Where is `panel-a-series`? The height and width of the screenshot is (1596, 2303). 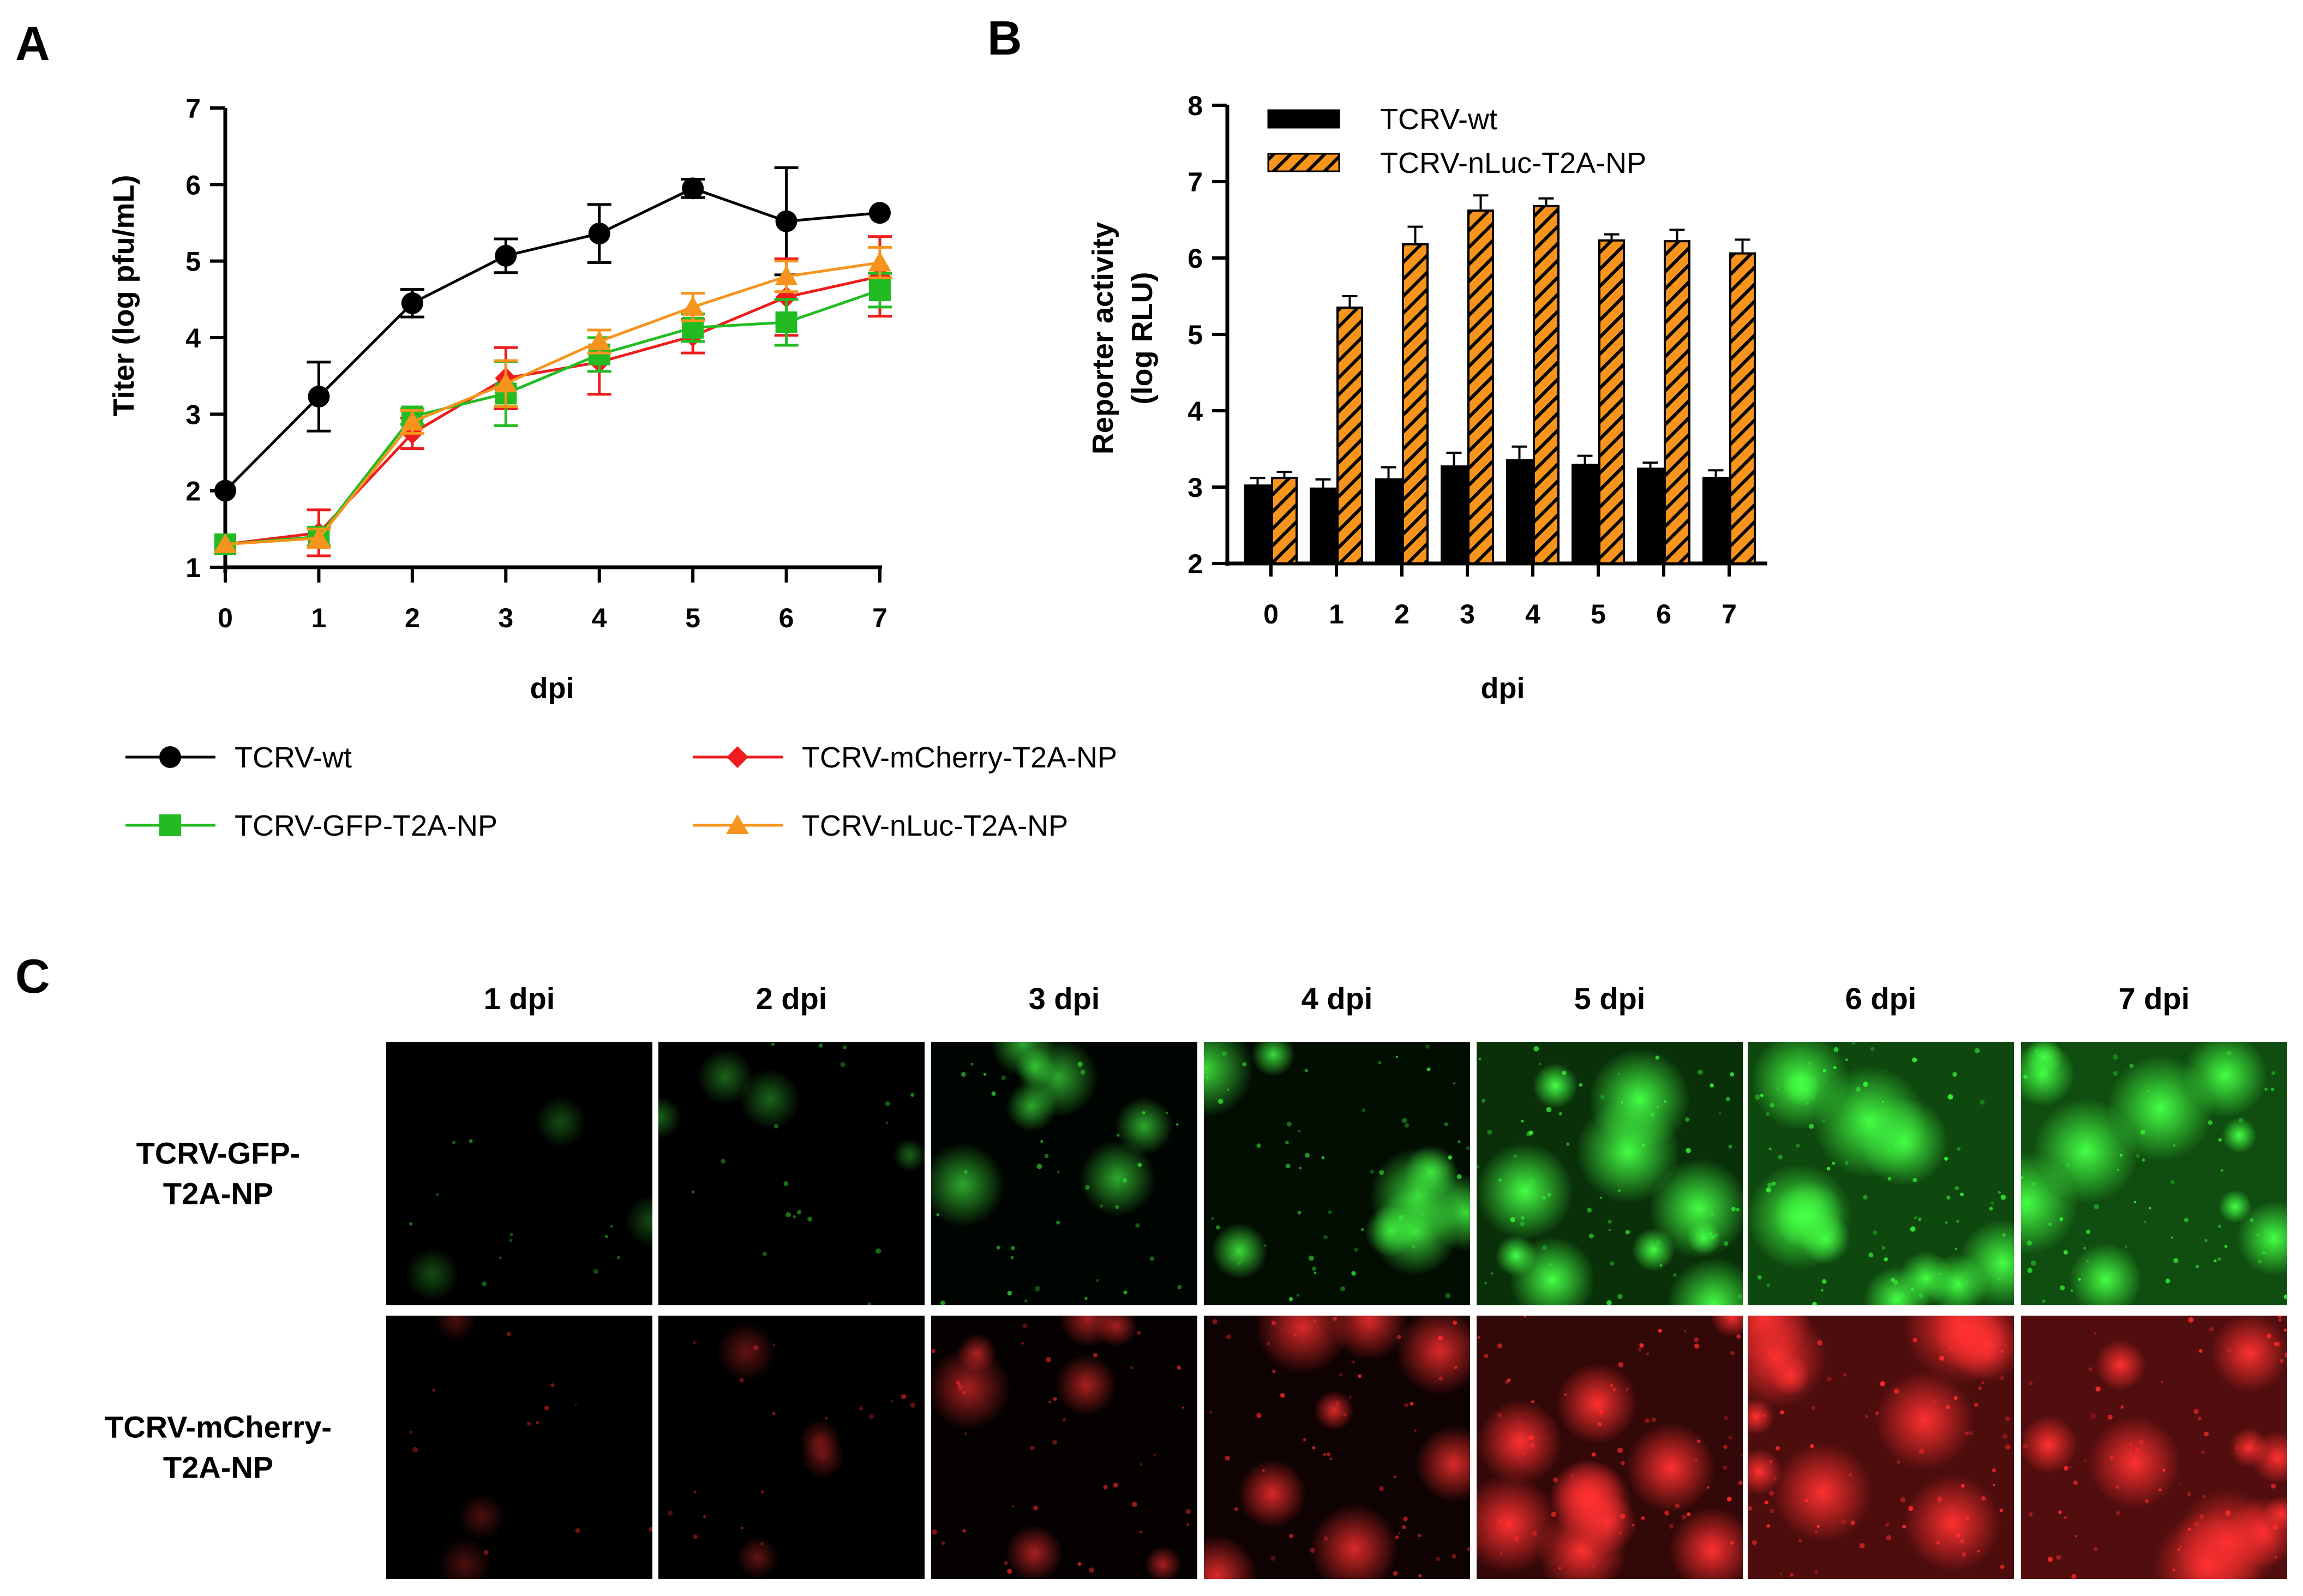 panel-a-series is located at coordinates (553, 361).